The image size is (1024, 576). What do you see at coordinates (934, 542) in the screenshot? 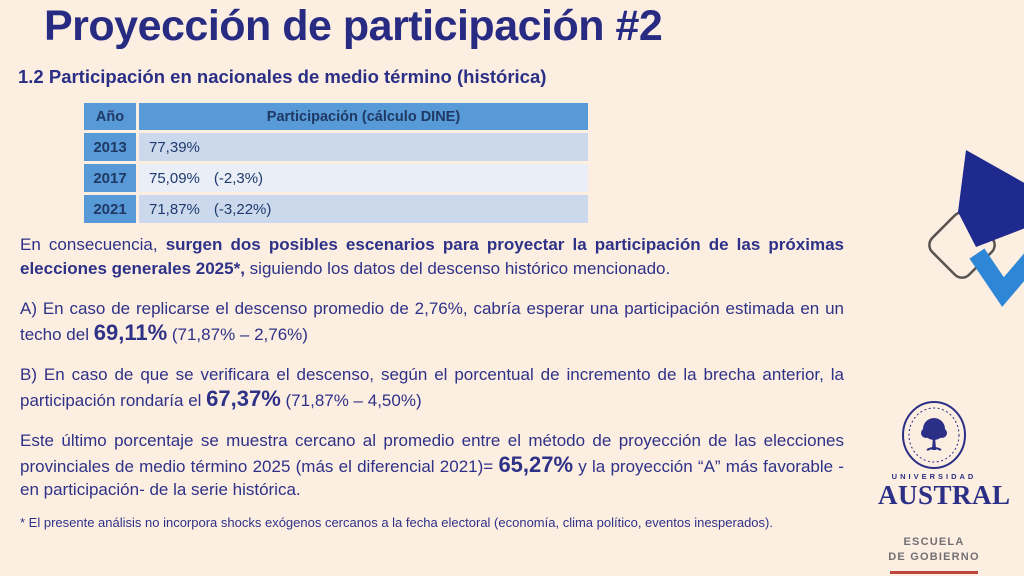
I see `school-line1: ESCUELA` at bounding box center [934, 542].